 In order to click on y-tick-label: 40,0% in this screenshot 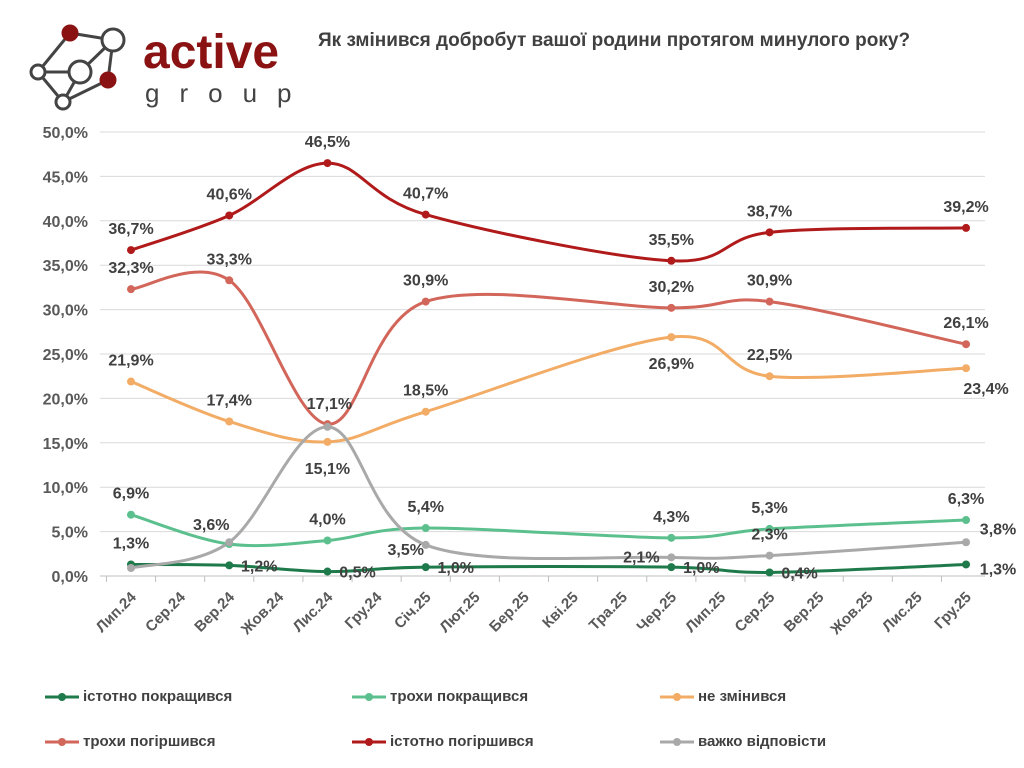, I will do `click(65, 222)`.